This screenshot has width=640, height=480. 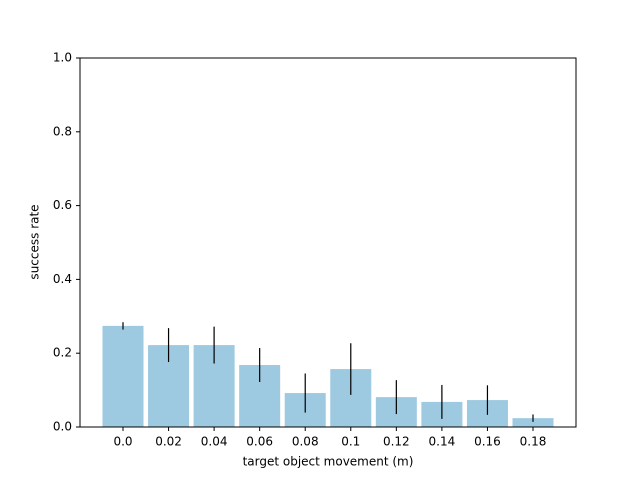 What do you see at coordinates (62, 353) in the screenshot?
I see `y-tick-label: 0.2` at bounding box center [62, 353].